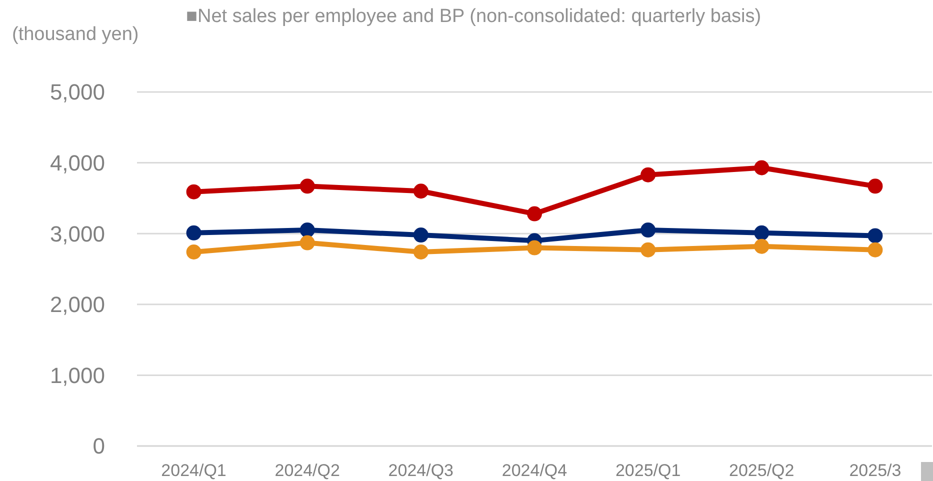 The image size is (933, 481). Describe the element at coordinates (648, 470) in the screenshot. I see `x-tick-label: 2025/Q1` at that location.